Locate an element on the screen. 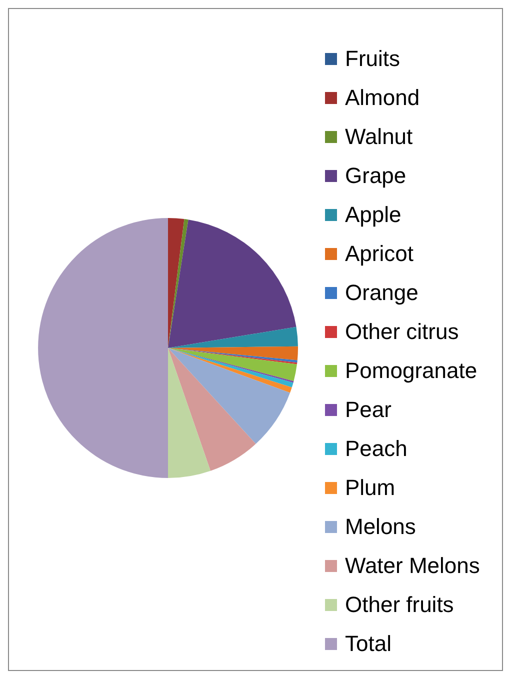 The width and height of the screenshot is (511, 679). legend-label: Orange is located at coordinates (381, 293).